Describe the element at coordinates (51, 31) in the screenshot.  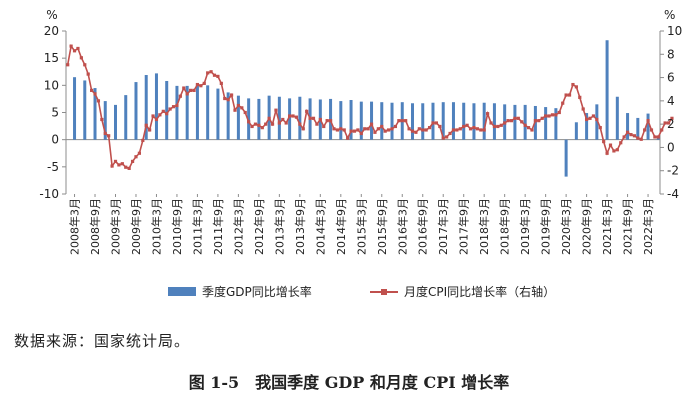
I see `left-tick-label: 20` at that location.